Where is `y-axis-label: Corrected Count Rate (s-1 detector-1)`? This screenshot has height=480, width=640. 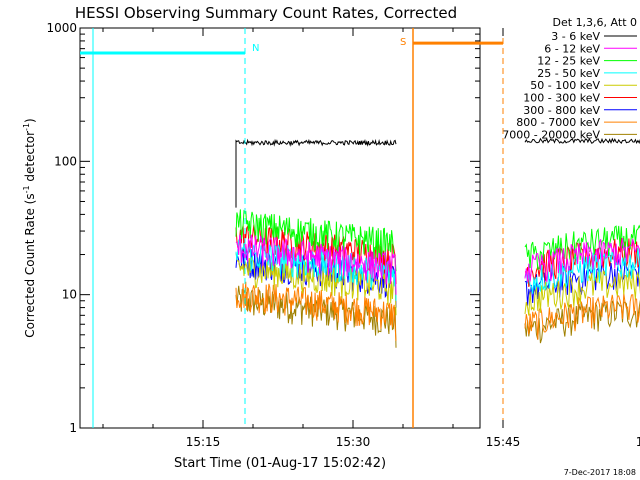
y-axis-label: Corrected Count Rate (s-1 detector-1) is located at coordinates (29, 227).